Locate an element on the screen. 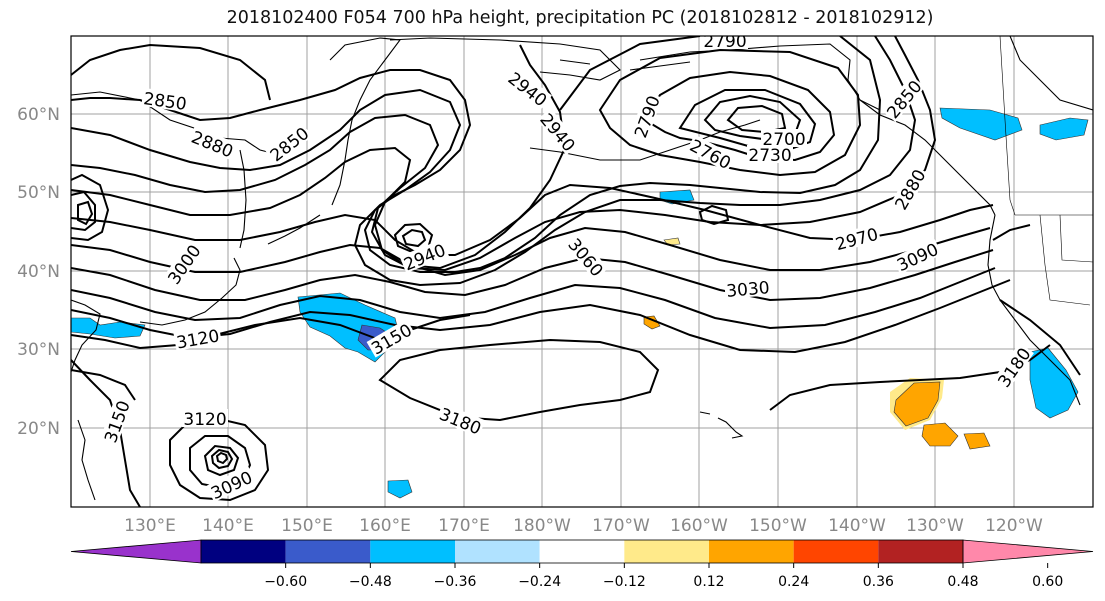 The width and height of the screenshot is (1105, 601). coast-taiwan-philippines is located at coordinates (86, 460).